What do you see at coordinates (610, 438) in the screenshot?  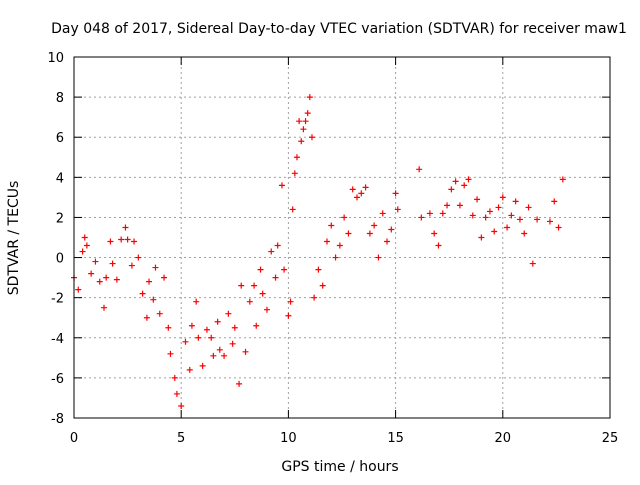 I see `x-tick-label: 25` at bounding box center [610, 438].